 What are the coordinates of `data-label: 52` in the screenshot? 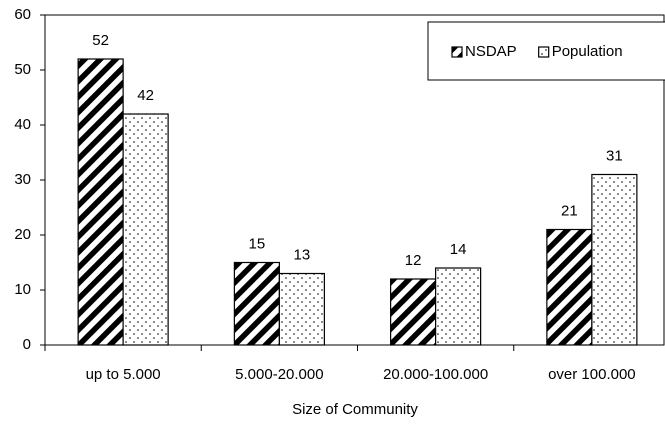 It's located at (100, 40).